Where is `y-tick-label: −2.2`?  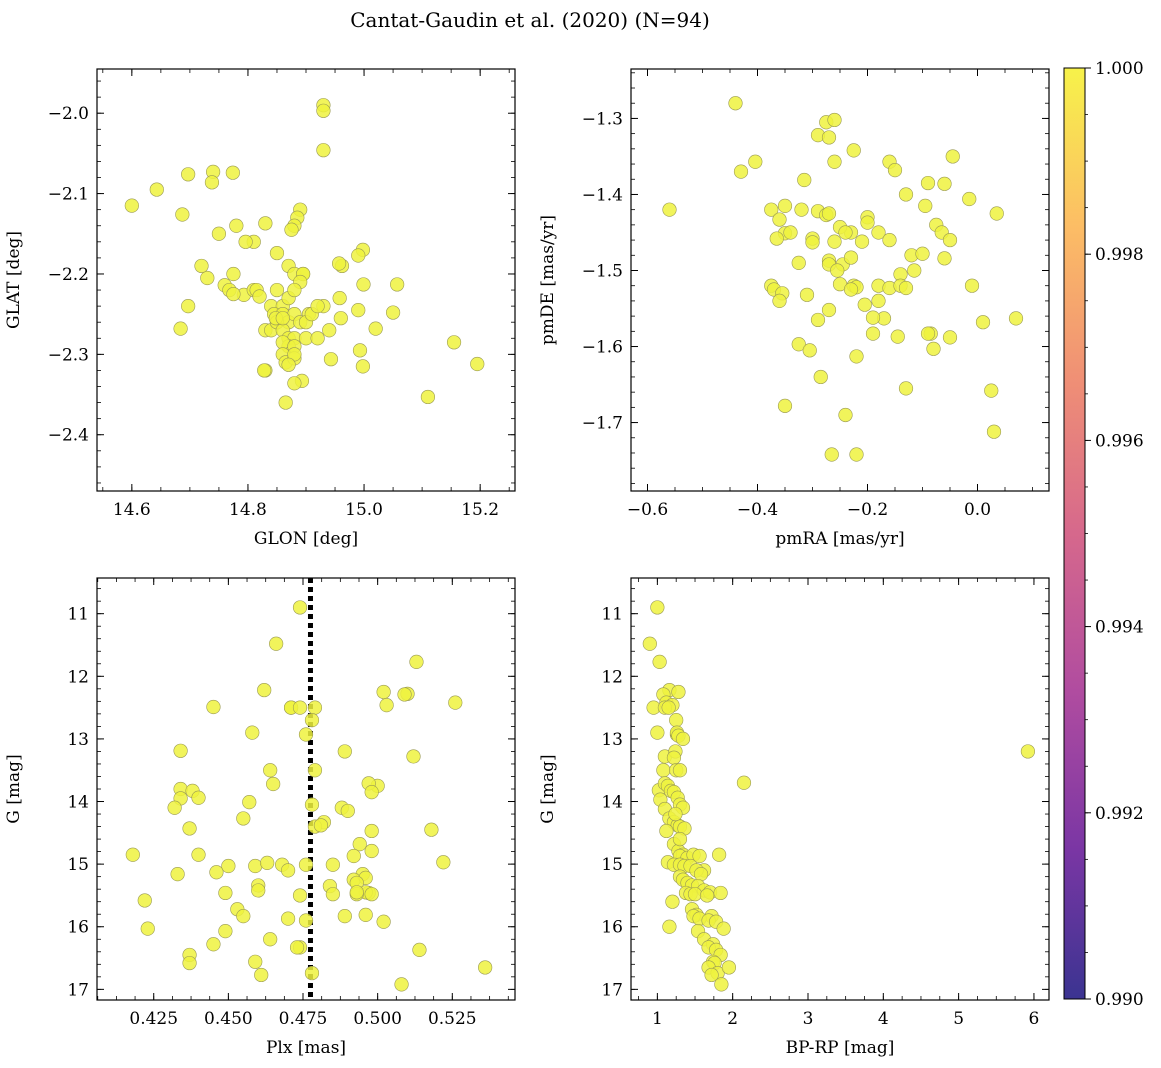 y-tick-label: −2.2 is located at coordinates (68, 275).